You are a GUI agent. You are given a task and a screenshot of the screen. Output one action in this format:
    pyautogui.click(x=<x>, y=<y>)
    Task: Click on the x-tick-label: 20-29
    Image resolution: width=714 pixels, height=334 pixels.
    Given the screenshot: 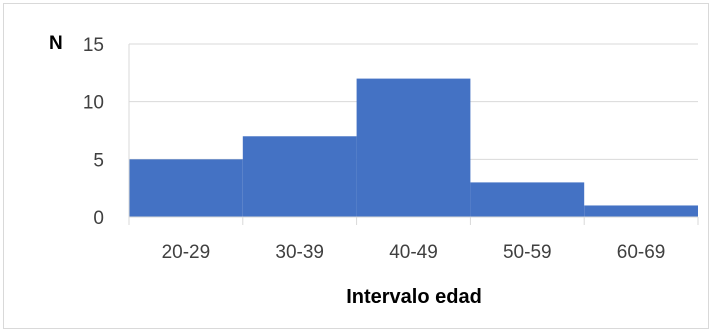 What is the action you would take?
    pyautogui.click(x=186, y=252)
    